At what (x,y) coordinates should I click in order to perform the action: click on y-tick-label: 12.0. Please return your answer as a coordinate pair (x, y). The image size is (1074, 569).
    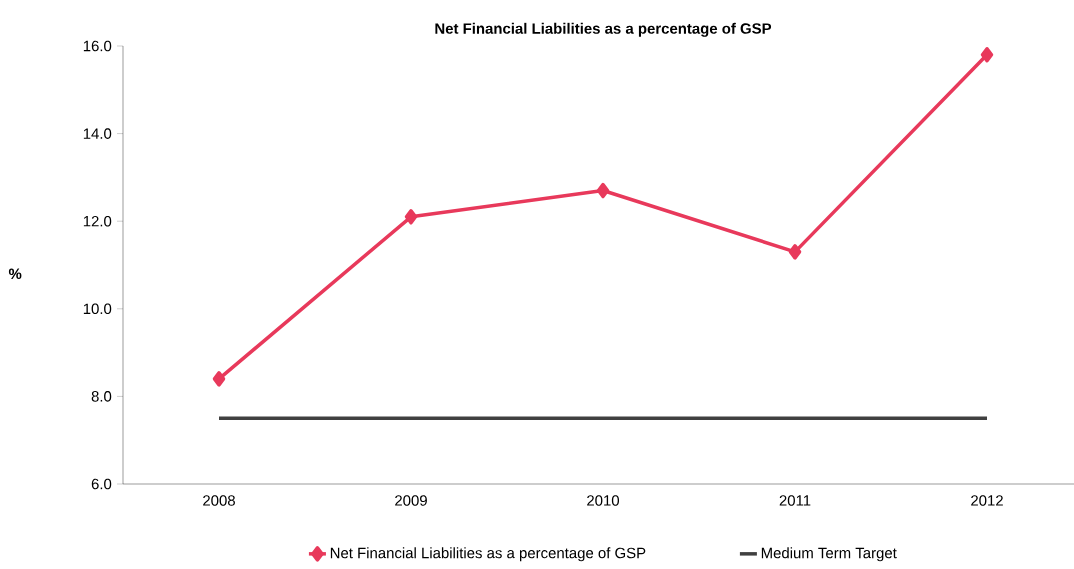
    Looking at the image, I should click on (97, 221).